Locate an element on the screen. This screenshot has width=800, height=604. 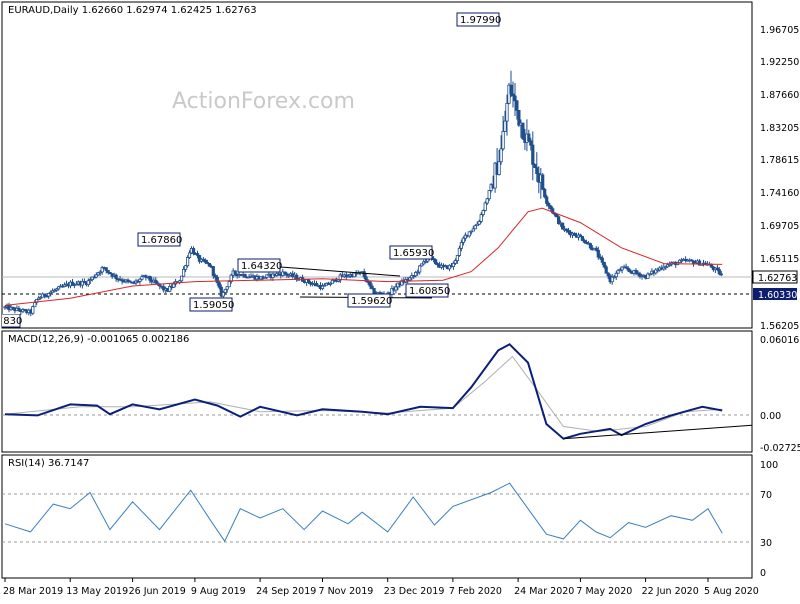
price-tick-label: 1.69705 is located at coordinates (779, 226).